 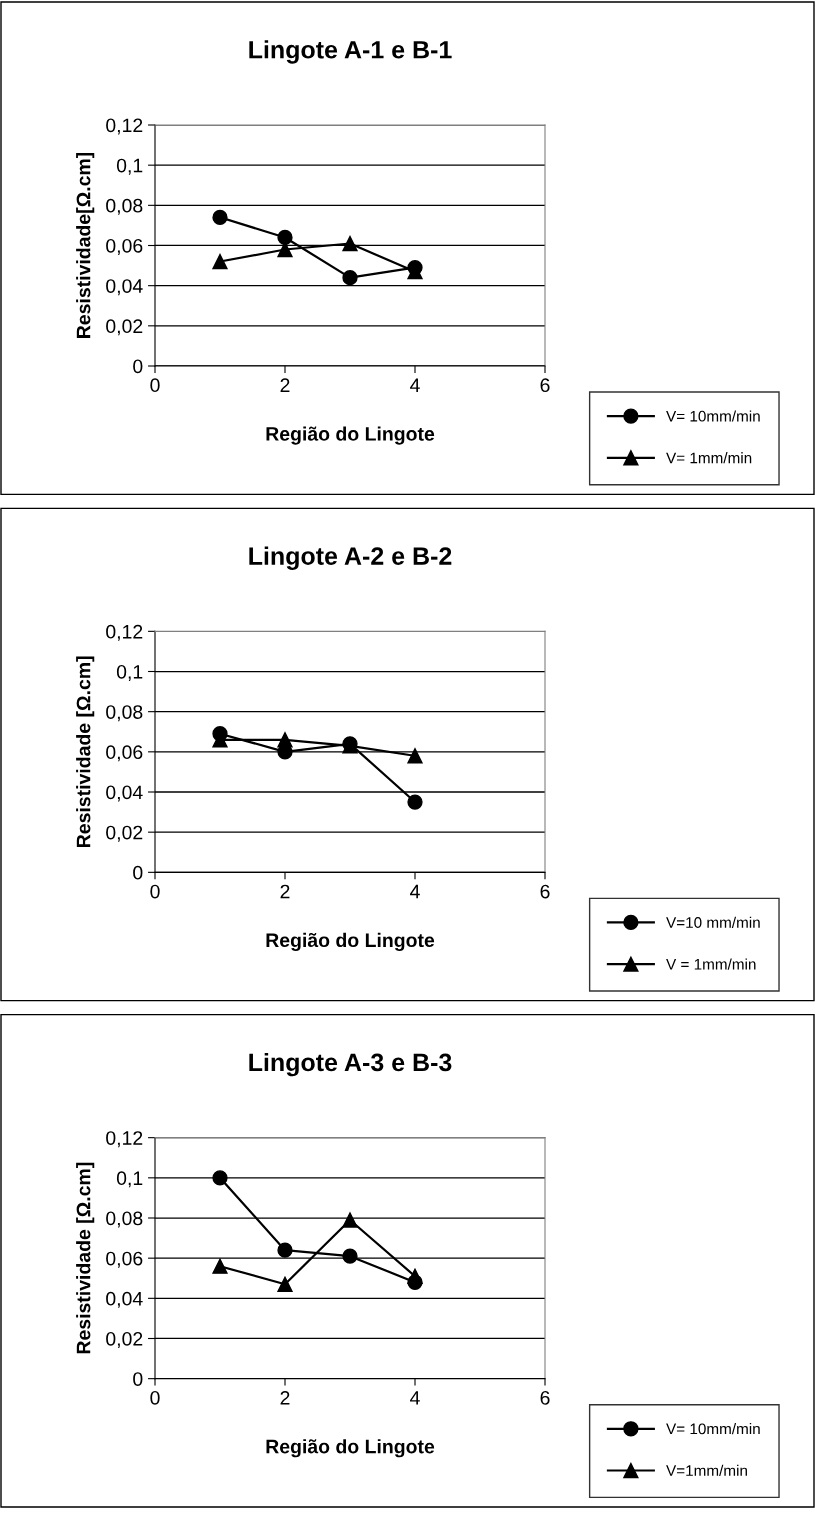 What do you see at coordinates (350, 52) in the screenshot?
I see `chart-title: Lingote A-1 e B-1` at bounding box center [350, 52].